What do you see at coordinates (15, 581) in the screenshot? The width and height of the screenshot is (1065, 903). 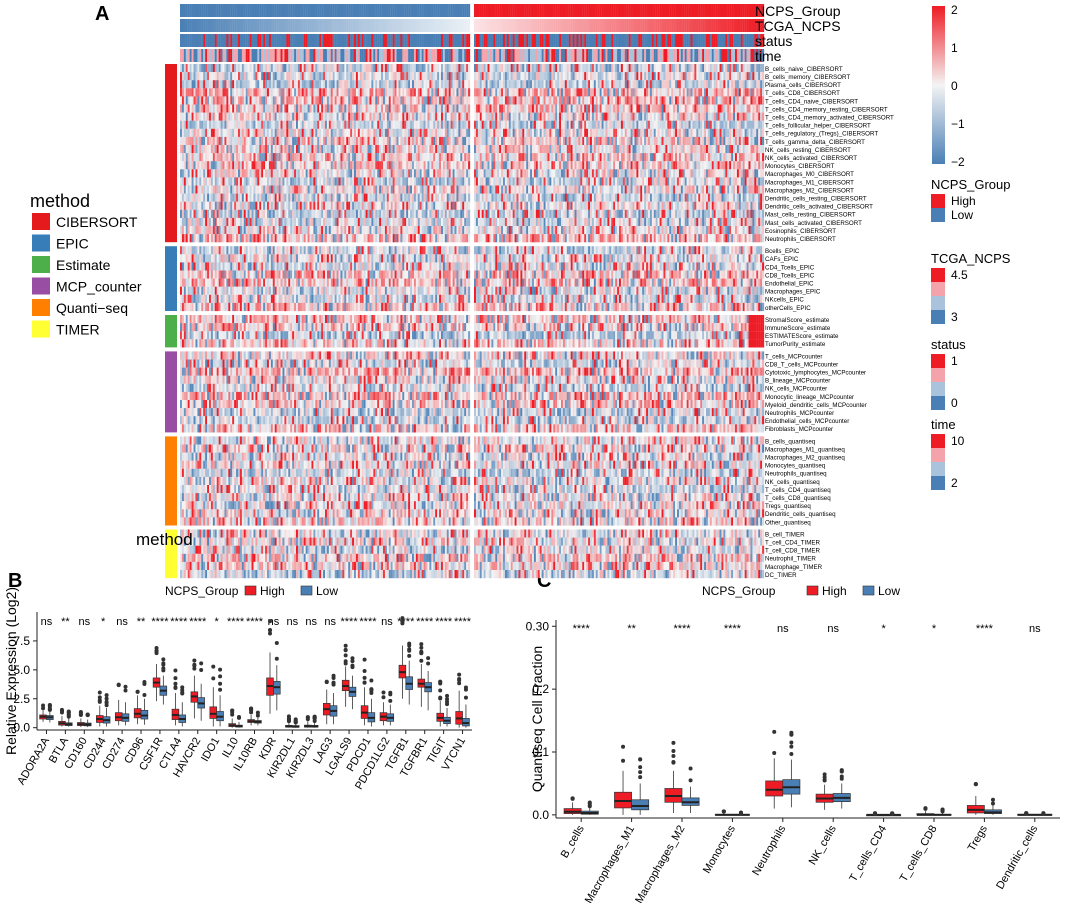 I see `panel-label-b: B` at bounding box center [15, 581].